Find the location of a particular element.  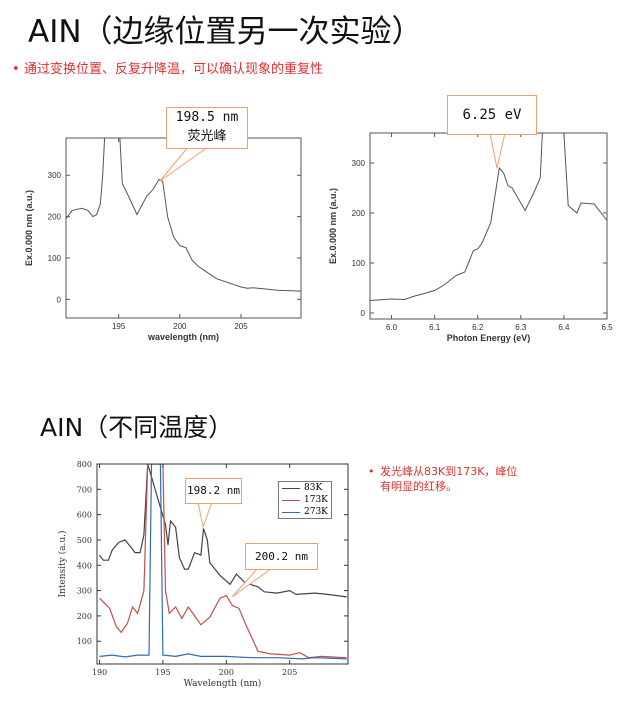

x-axis-label: Photon Energy (eV) is located at coordinates (489, 338).